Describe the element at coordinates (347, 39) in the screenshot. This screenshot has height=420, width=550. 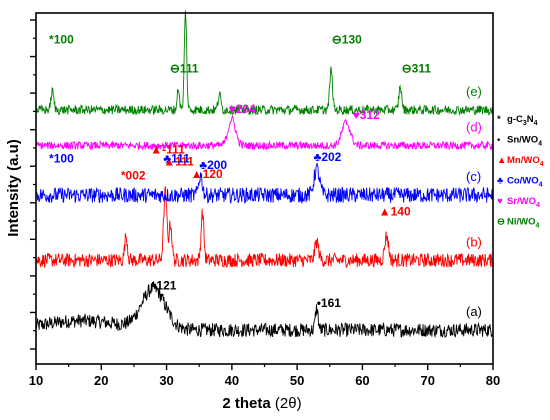
I see `peak-label-5-4: ⊖130` at that location.